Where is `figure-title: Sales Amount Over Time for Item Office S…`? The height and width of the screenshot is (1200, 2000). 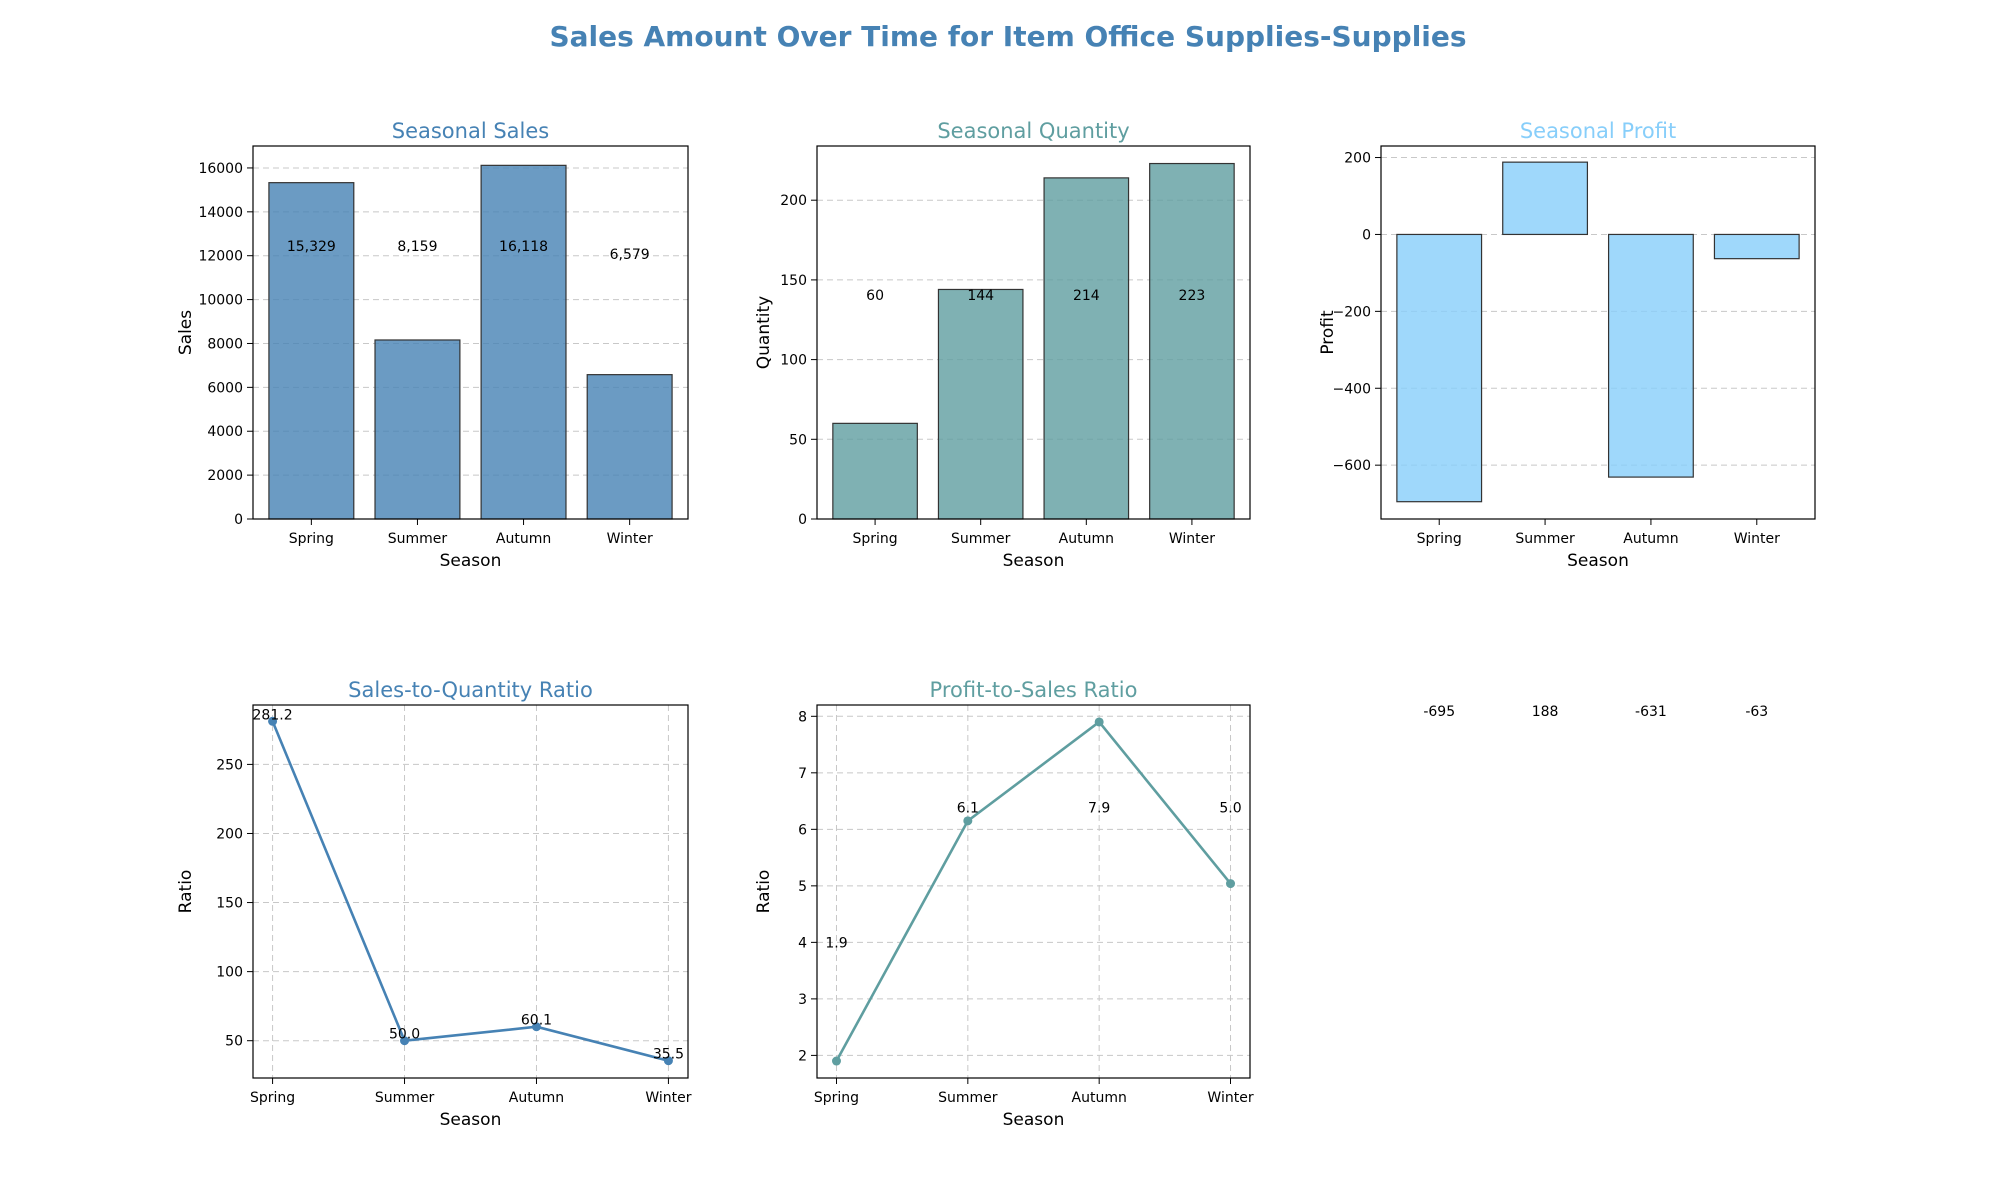
figure-title: Sales Amount Over Time for Item Office S… is located at coordinates (1007, 36).